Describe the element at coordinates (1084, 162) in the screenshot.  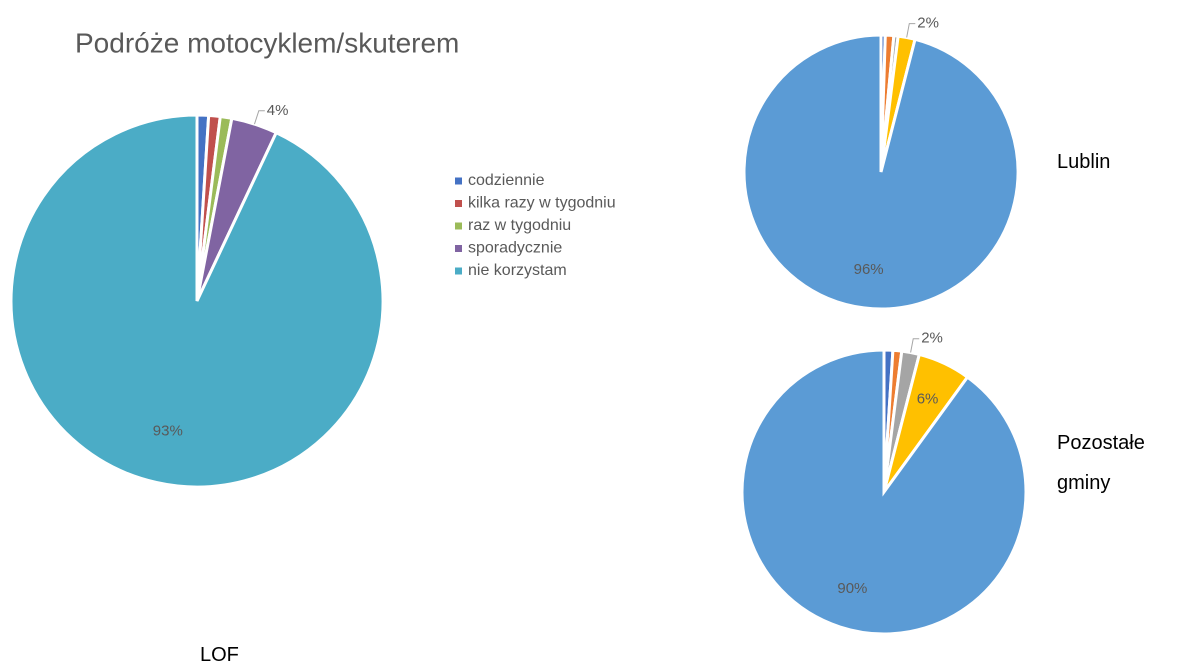
I see `pie-label: Lublin` at that location.